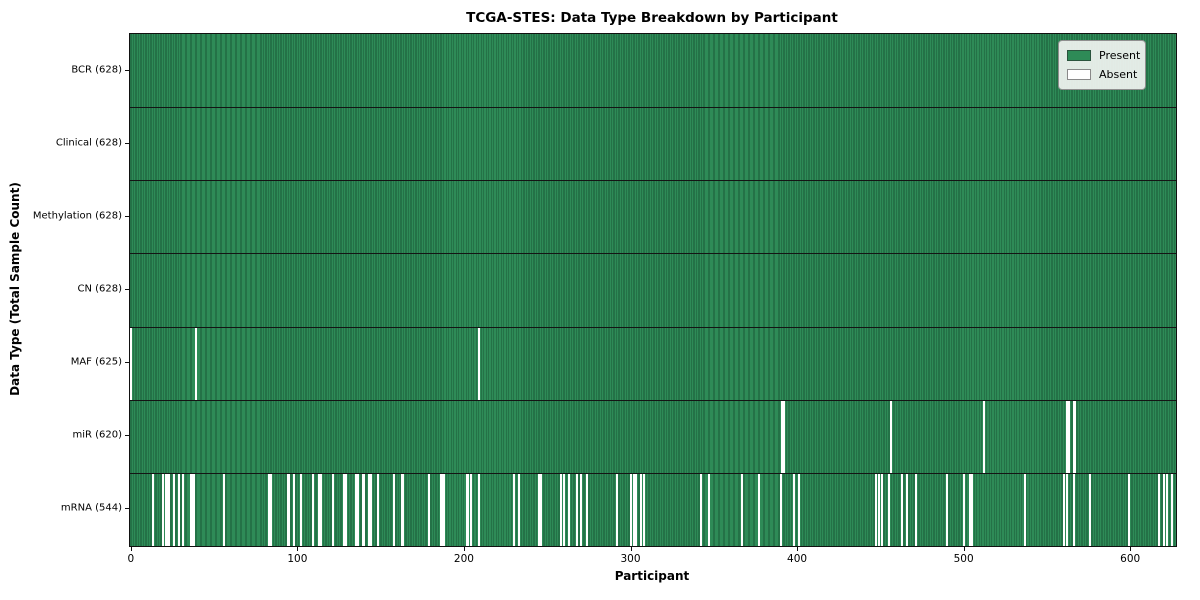  I want to click on legend-item-absent: Absent, so click(1102, 74).